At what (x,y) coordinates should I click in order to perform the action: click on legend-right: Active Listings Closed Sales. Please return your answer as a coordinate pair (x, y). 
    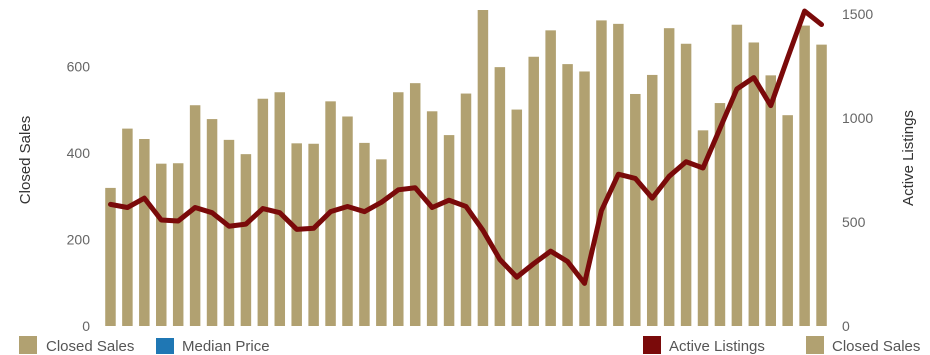
    Looking at the image, I should click on (781, 345).